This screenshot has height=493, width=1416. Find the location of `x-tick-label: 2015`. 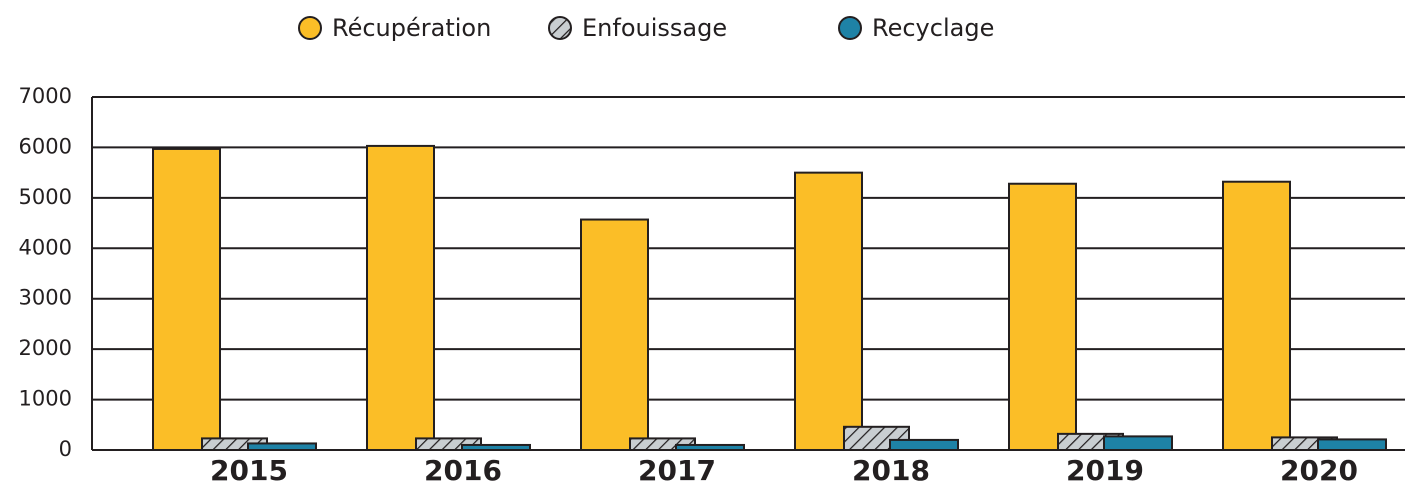

x-tick-label: 2015 is located at coordinates (249, 470).